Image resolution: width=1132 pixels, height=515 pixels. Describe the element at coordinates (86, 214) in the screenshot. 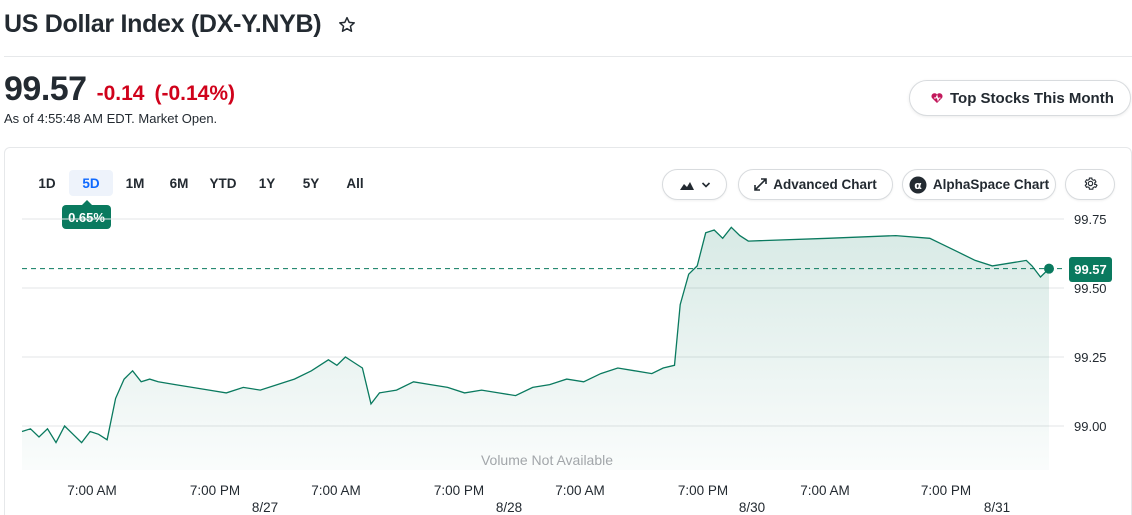

I see `range-change-badge: 0.65%` at that location.